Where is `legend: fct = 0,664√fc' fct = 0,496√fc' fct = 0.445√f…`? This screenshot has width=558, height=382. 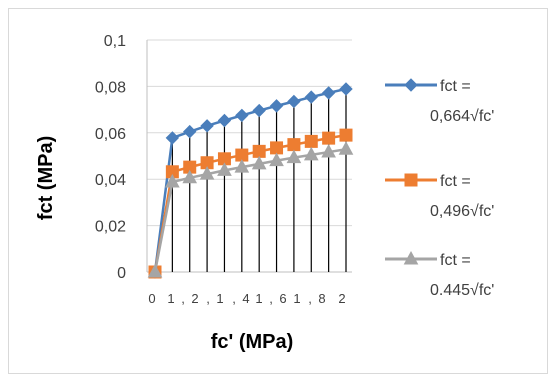 legend: fct = 0,664√fc' fct = 0,496√fc' fct = 0.445√f… is located at coordinates (439, 188).